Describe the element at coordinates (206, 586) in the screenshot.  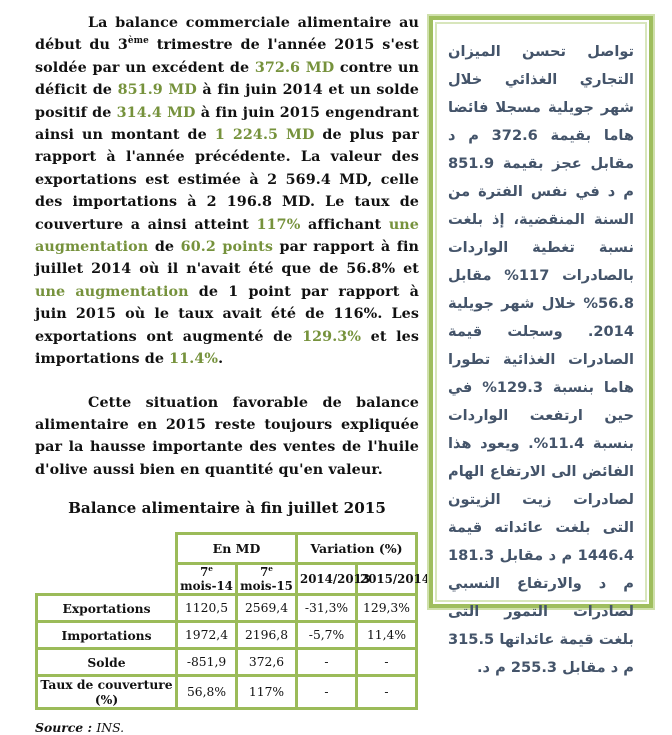
I see `text-segment: mois-14` at that location.